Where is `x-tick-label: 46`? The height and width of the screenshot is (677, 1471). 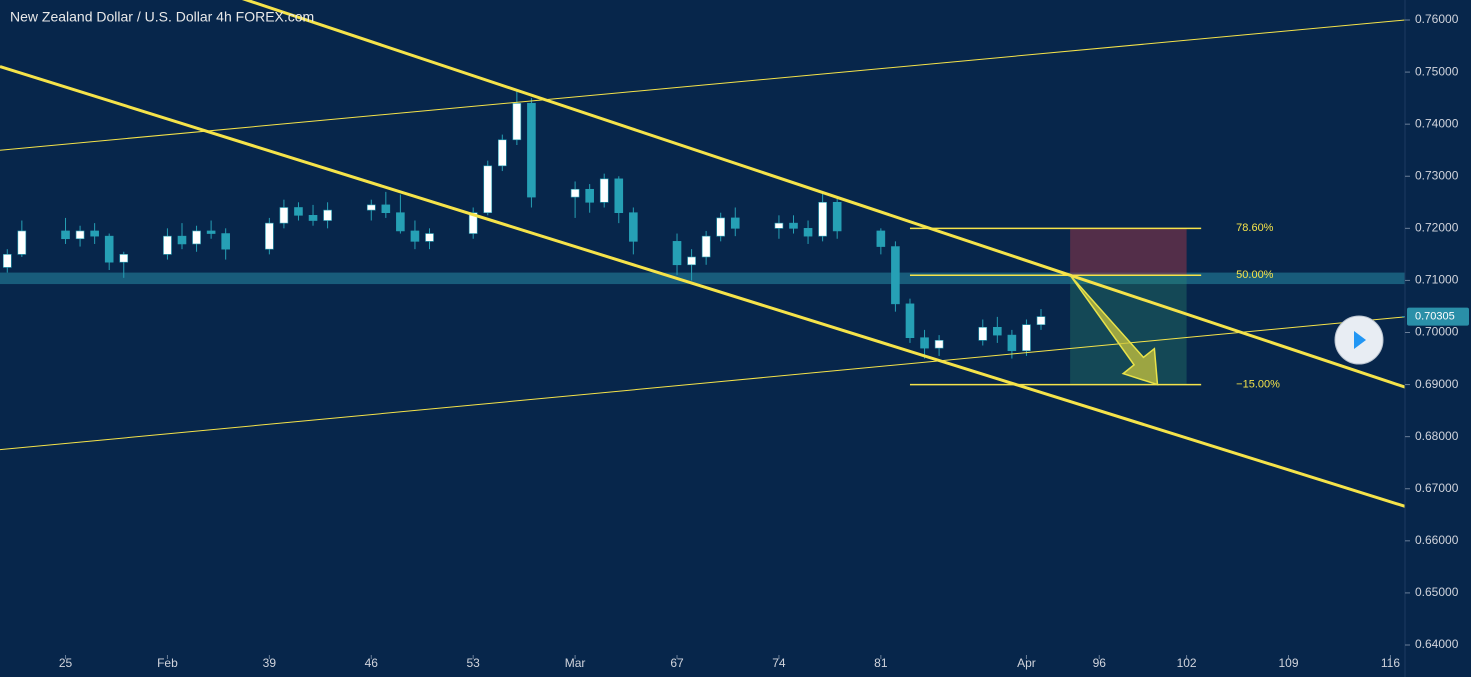
x-tick-label: 46 is located at coordinates (372, 663).